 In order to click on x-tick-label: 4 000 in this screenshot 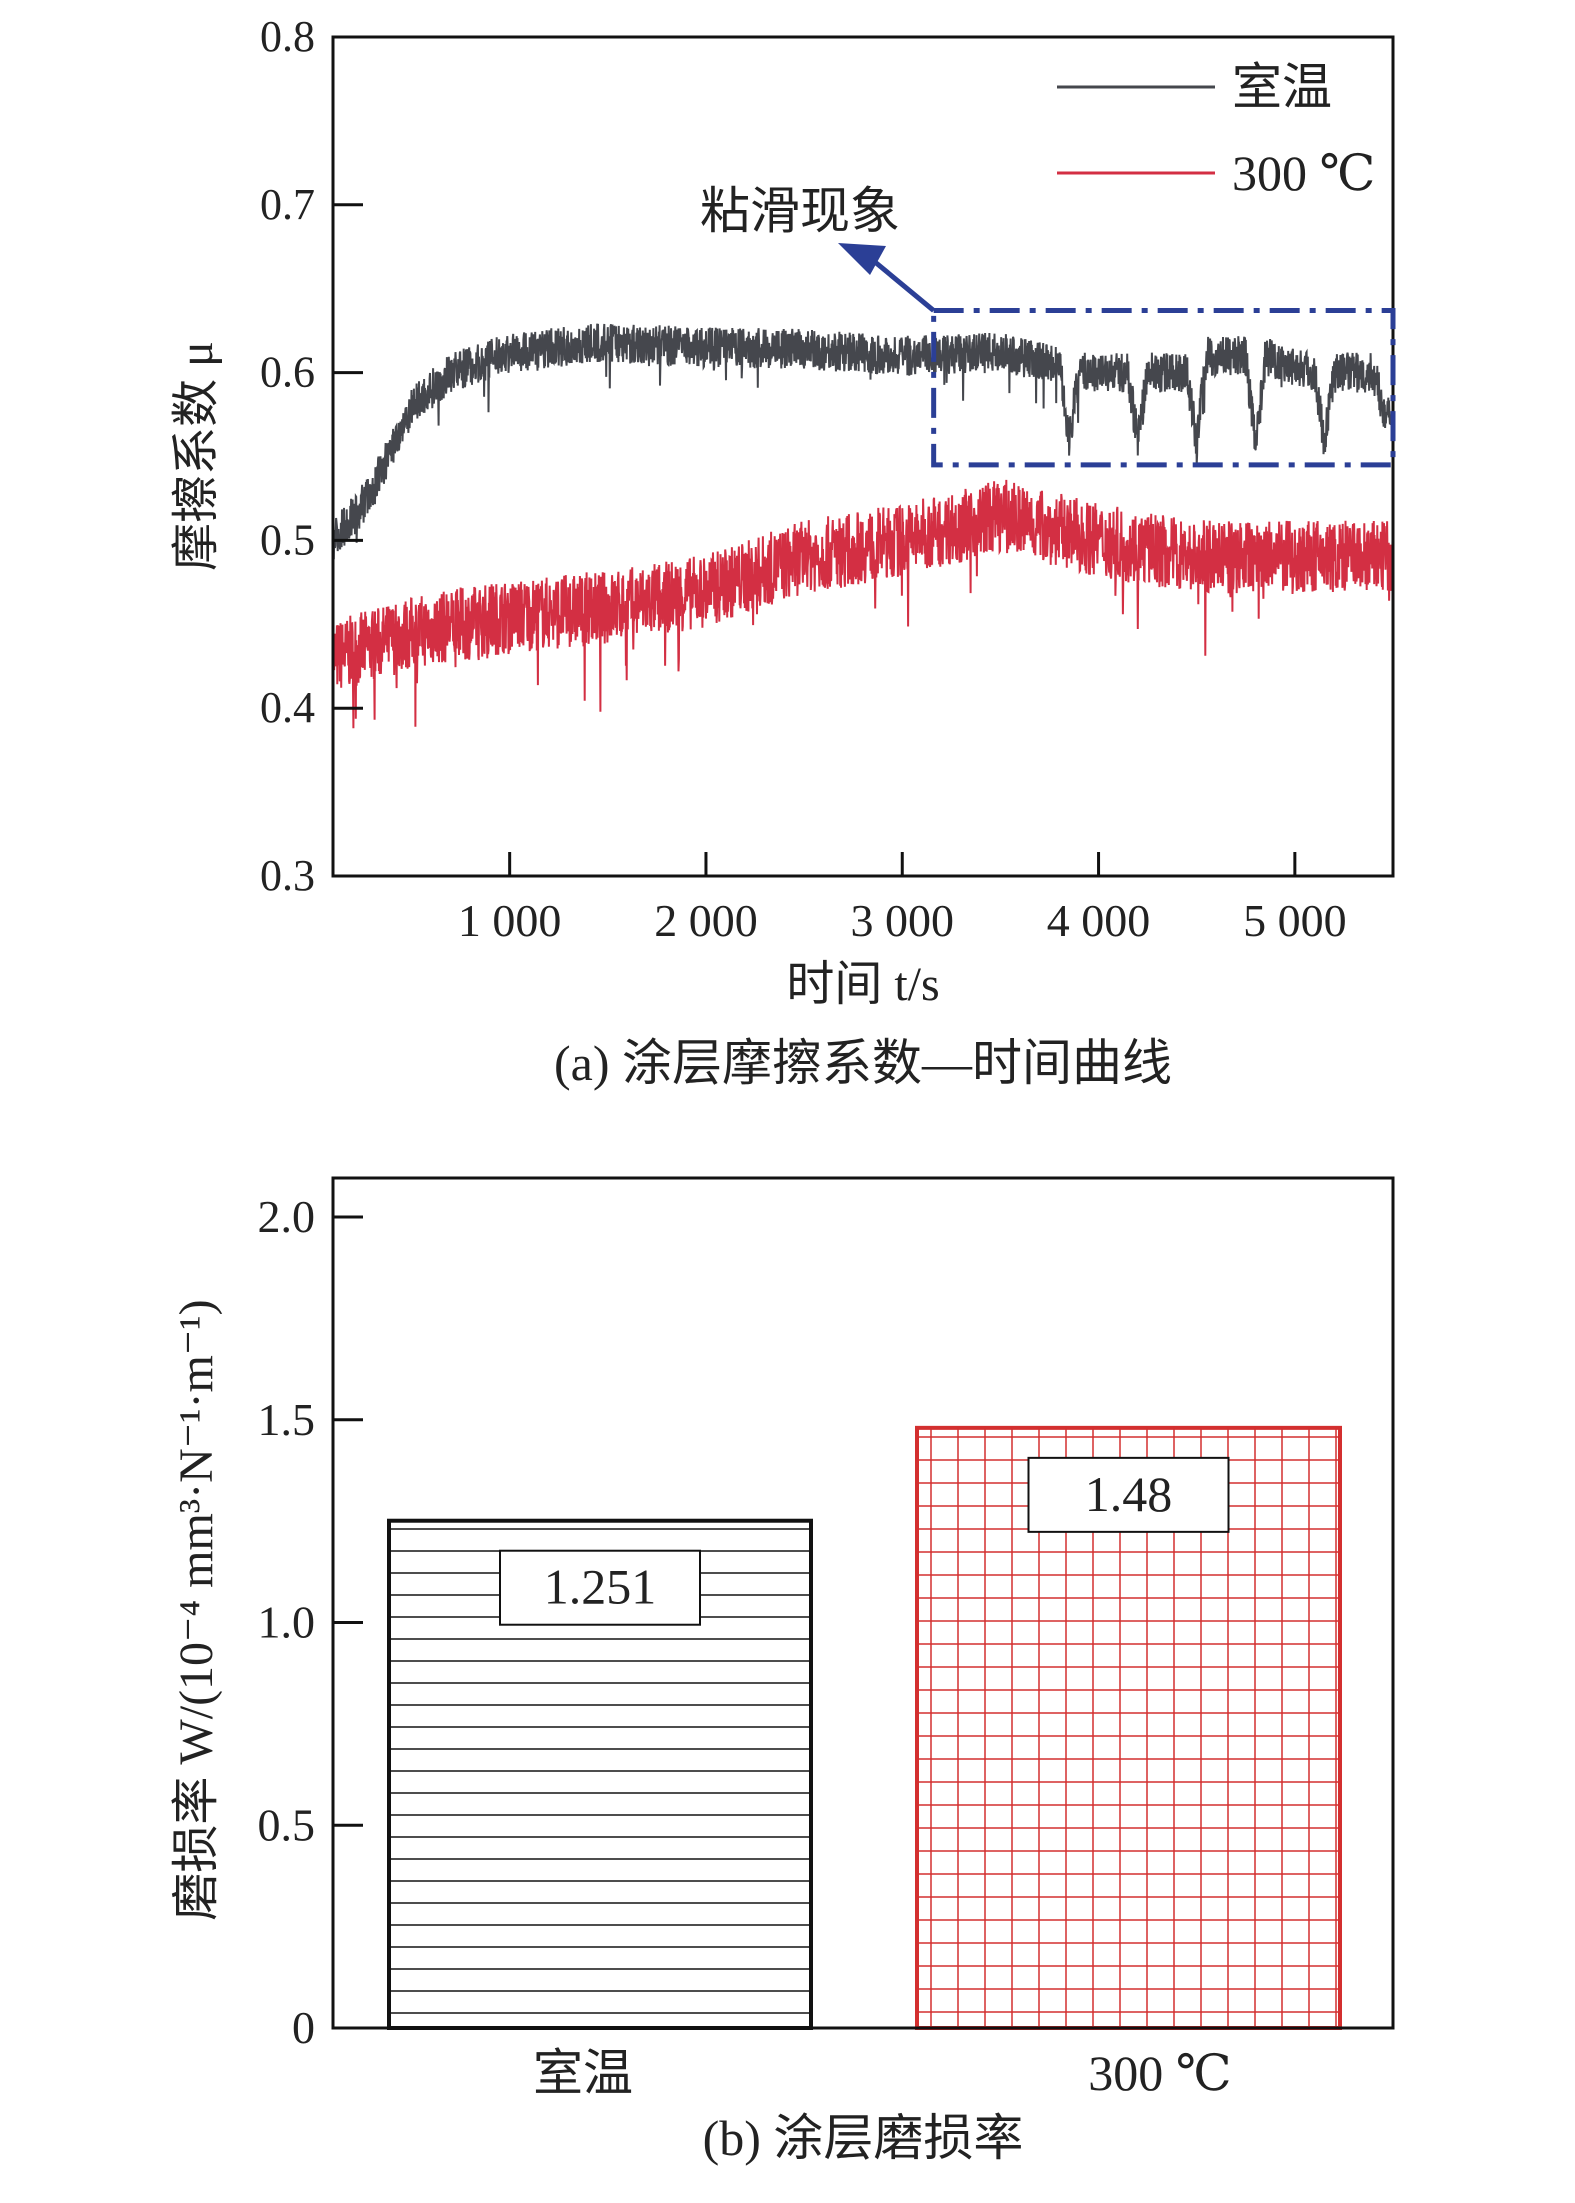, I will do `click(1099, 920)`.